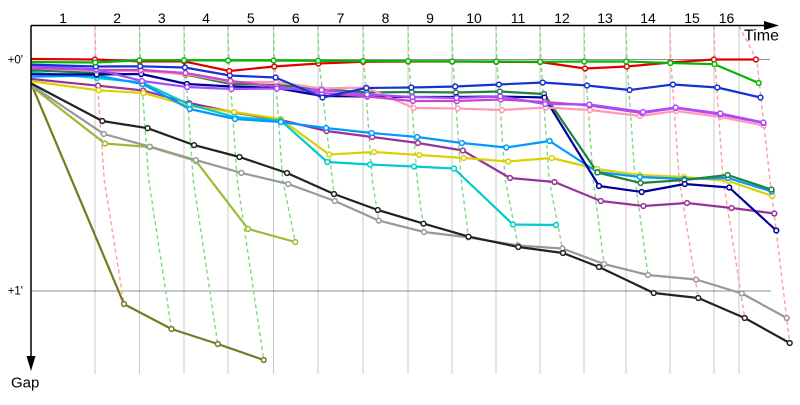  I want to click on svg-text: +1', so click(15, 292).